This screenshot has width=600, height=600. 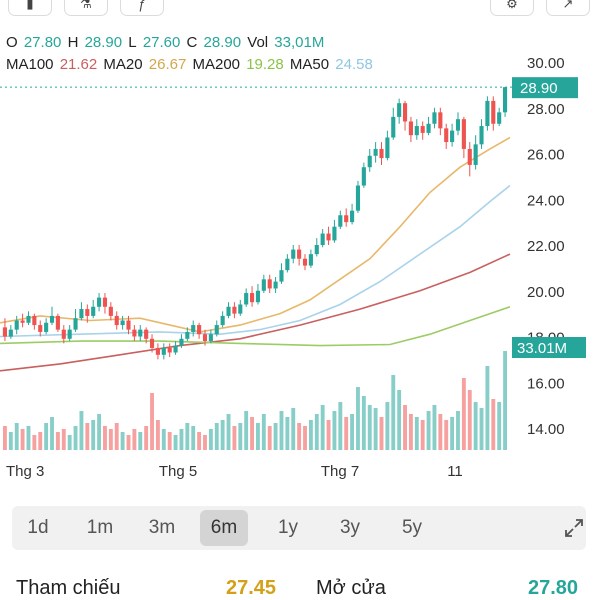 What do you see at coordinates (546, 109) in the screenshot?
I see `y-tick-label: 28.00` at bounding box center [546, 109].